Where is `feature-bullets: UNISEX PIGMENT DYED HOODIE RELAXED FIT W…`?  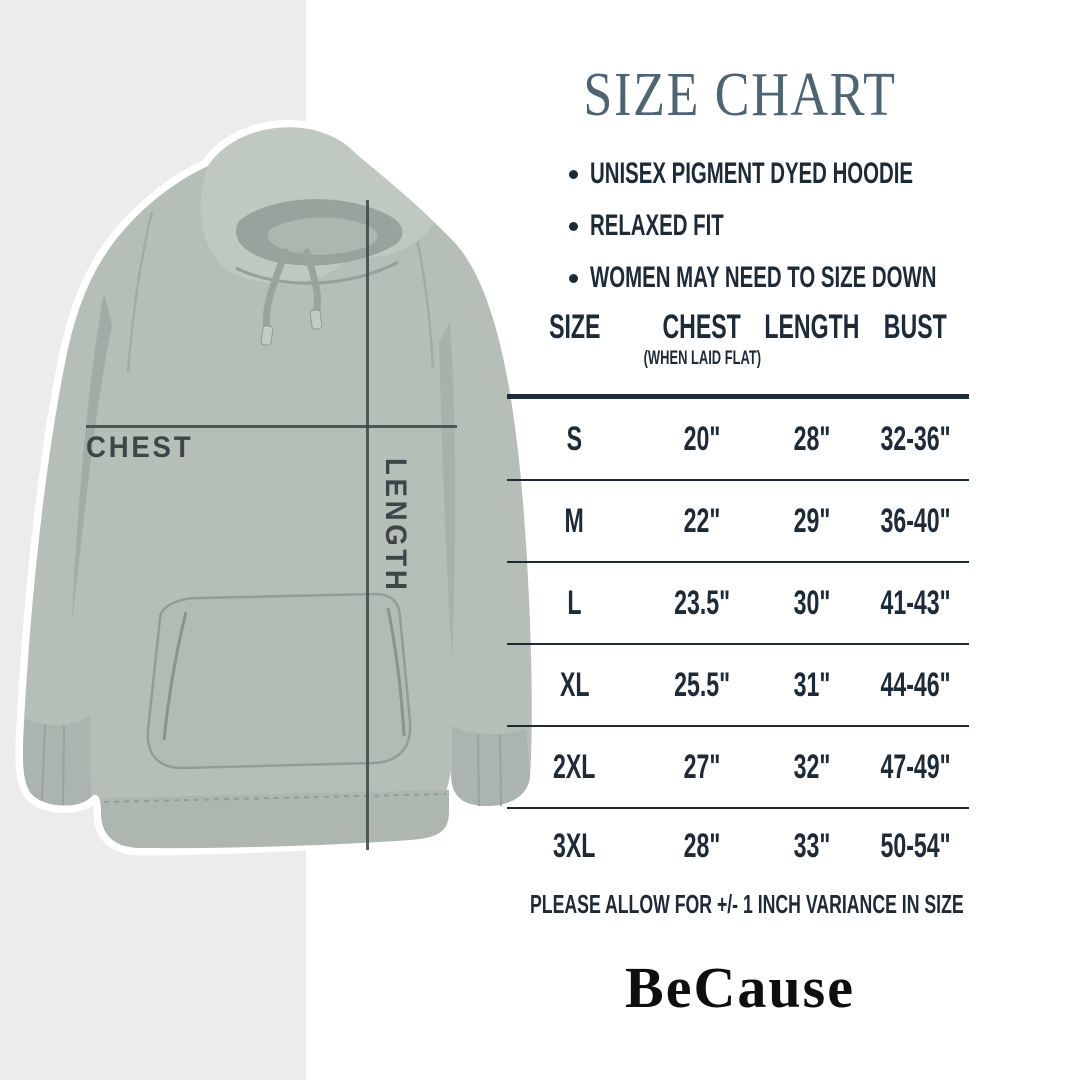
feature-bullets: UNISEX PIGMENT DYED HOODIE RELAXED FIT W… is located at coordinates (740, 226).